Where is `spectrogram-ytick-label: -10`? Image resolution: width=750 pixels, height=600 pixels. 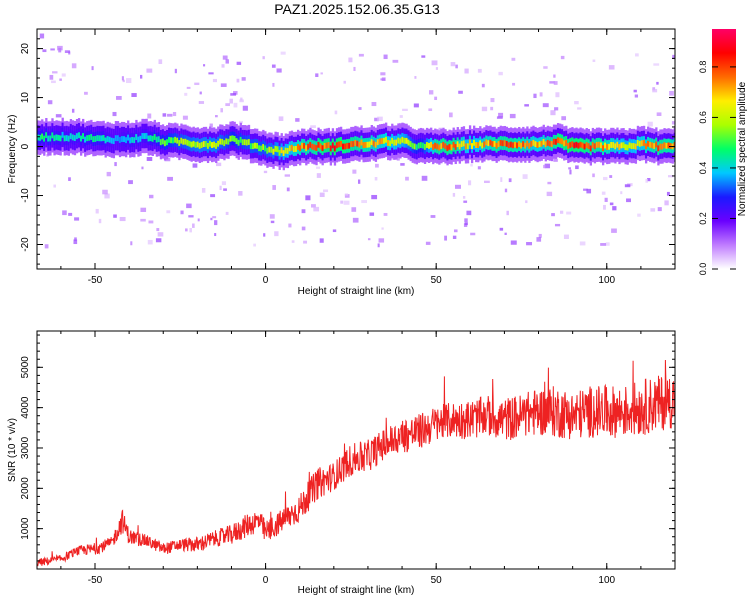 spectrogram-ytick-label: -10 is located at coordinates (25, 195).